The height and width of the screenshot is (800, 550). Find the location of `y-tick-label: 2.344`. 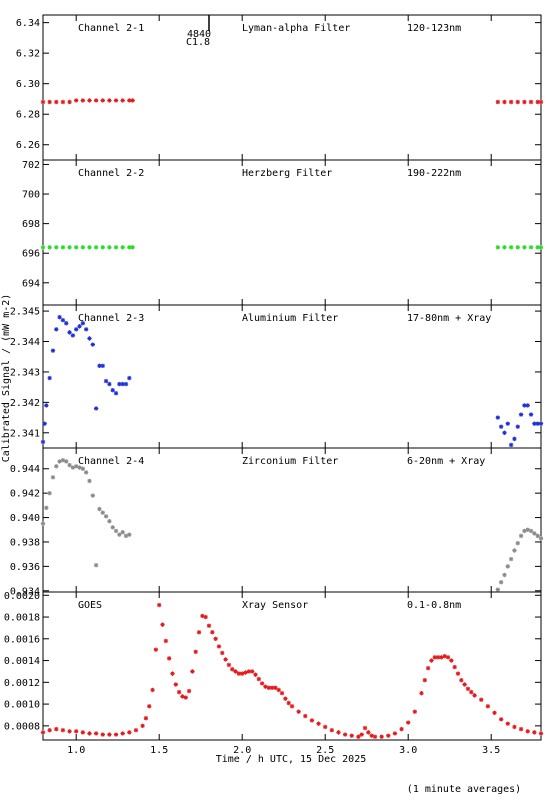

y-tick-label: 2.344 is located at coordinates (25, 342).